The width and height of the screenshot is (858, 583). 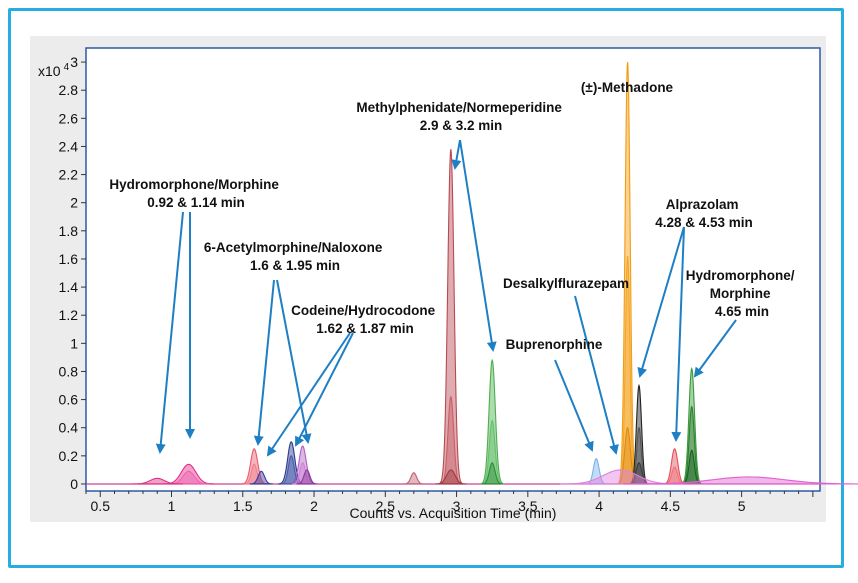 I want to click on y-tick-label: 1.4, so click(x=69, y=287).